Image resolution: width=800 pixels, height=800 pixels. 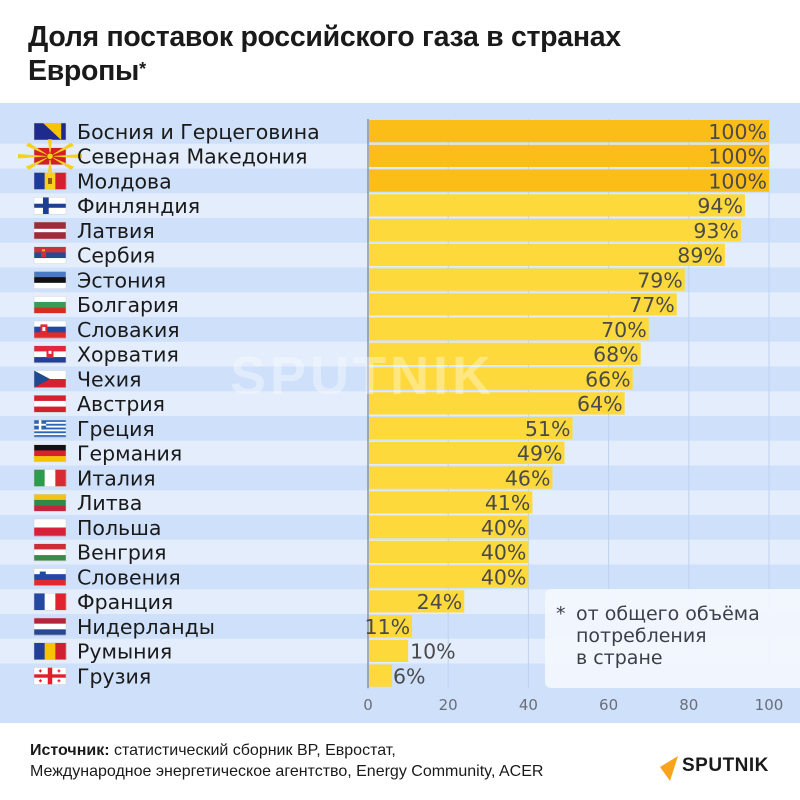 What do you see at coordinates (50, 304) in the screenshot?
I see `bulgaria-flag-icon` at bounding box center [50, 304].